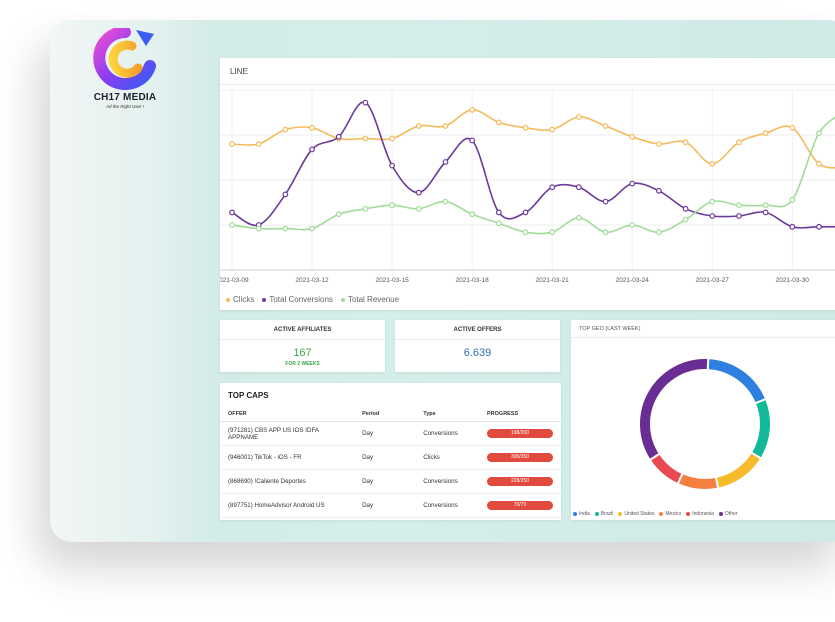  I want to click on brand-logo-icon, so click(127, 59).